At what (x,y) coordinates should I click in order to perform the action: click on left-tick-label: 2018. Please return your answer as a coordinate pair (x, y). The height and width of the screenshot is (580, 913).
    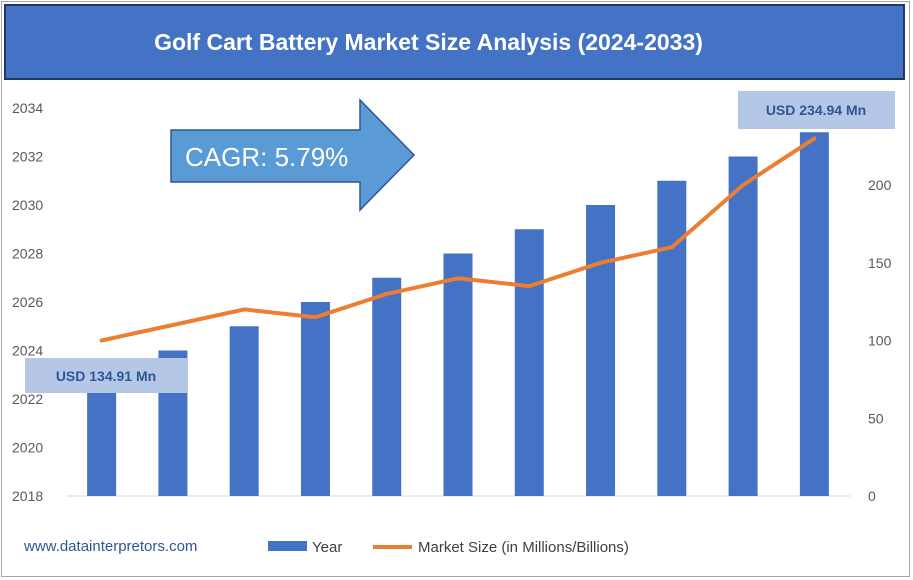
    Looking at the image, I should click on (27, 496).